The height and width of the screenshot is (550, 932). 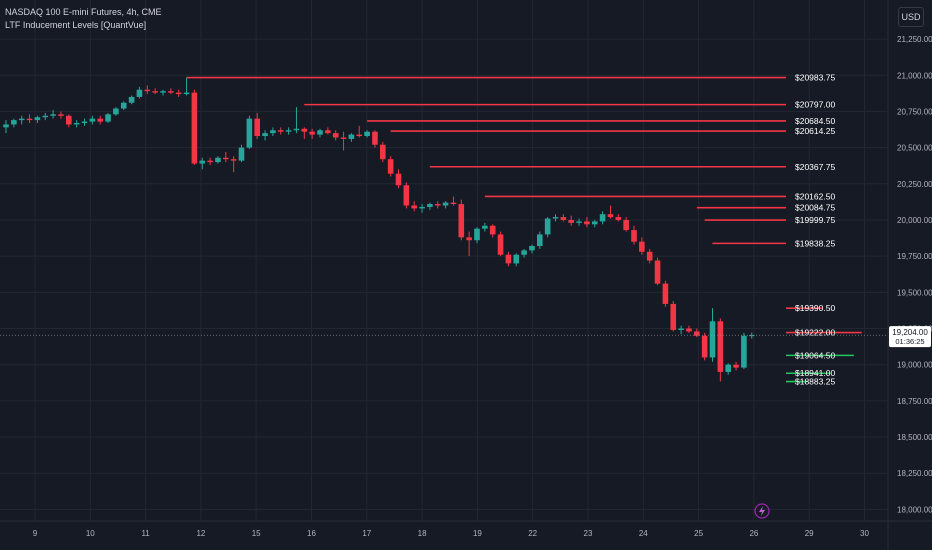 What do you see at coordinates (83, 12) in the screenshot?
I see `symbol-title: NASDAQ 100 E-mini Futures, 4h, CME` at bounding box center [83, 12].